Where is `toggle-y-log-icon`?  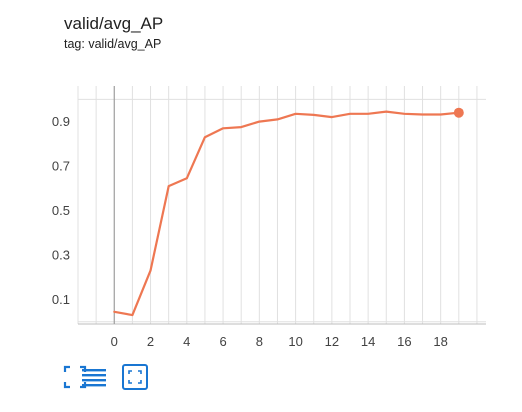
toggle-y-log-icon is located at coordinates (94, 378).